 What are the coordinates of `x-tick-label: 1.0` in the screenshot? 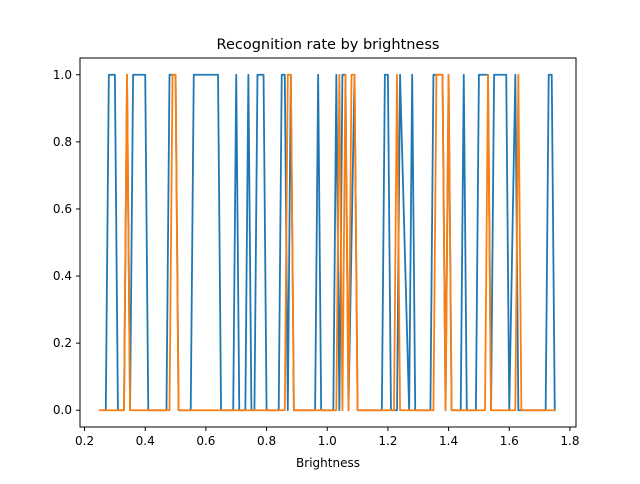 It's located at (327, 441).